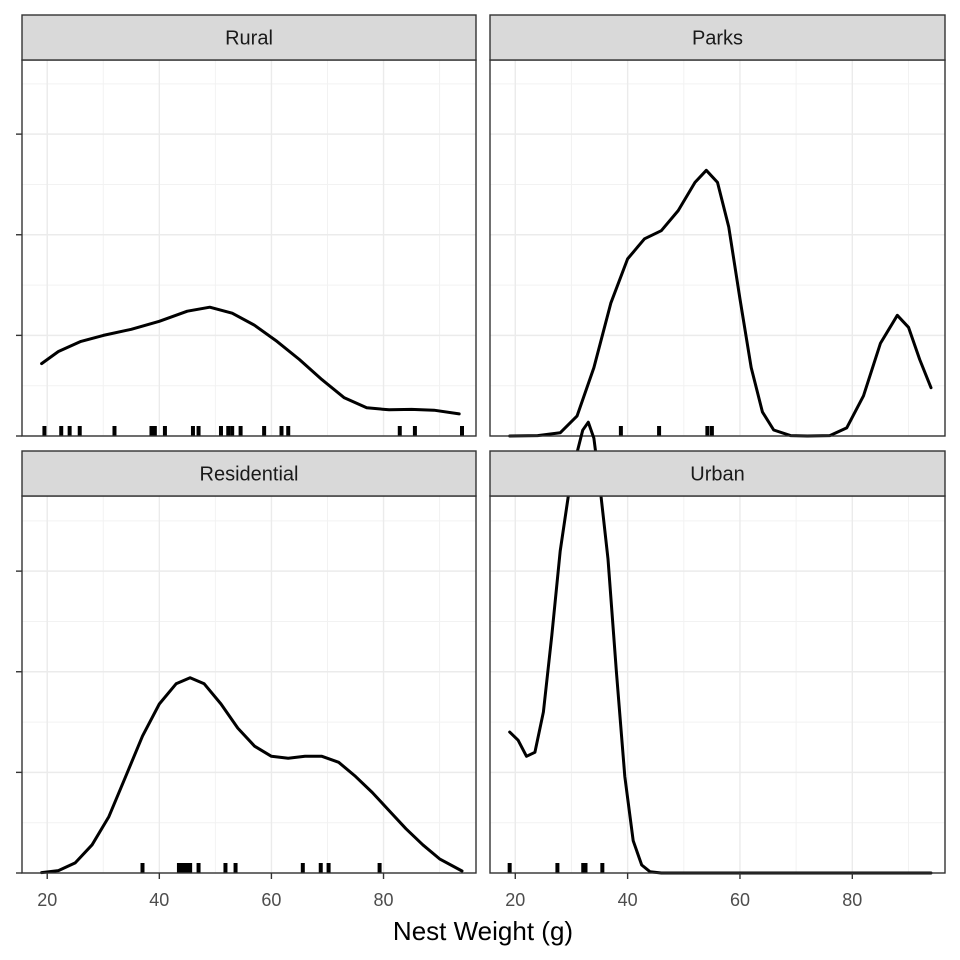 The height and width of the screenshot is (960, 960). I want to click on strip-label-urban: Urban, so click(717, 475).